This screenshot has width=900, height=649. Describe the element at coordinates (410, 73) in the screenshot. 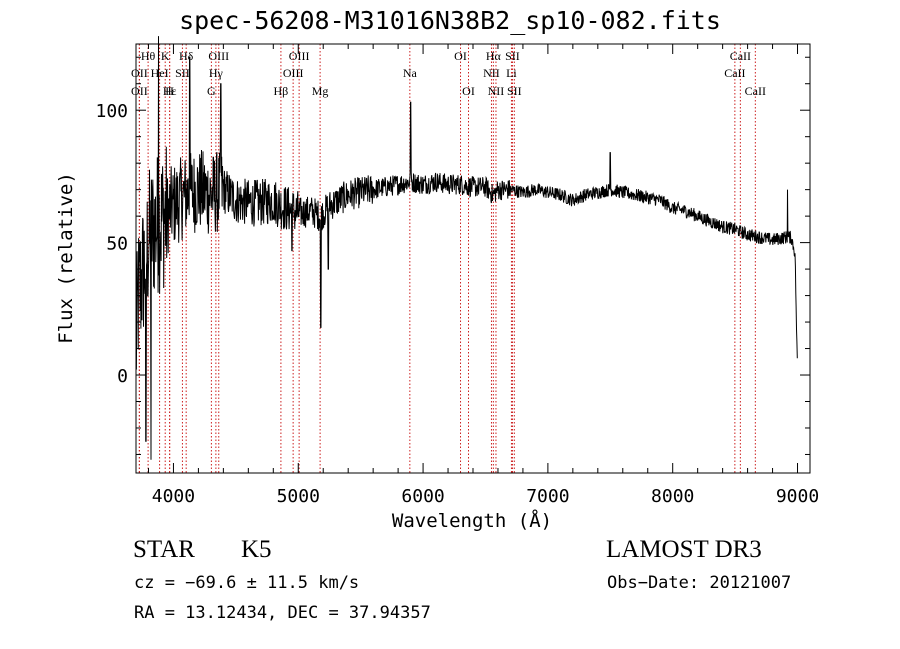

I see `line-marker-label: Na` at that location.